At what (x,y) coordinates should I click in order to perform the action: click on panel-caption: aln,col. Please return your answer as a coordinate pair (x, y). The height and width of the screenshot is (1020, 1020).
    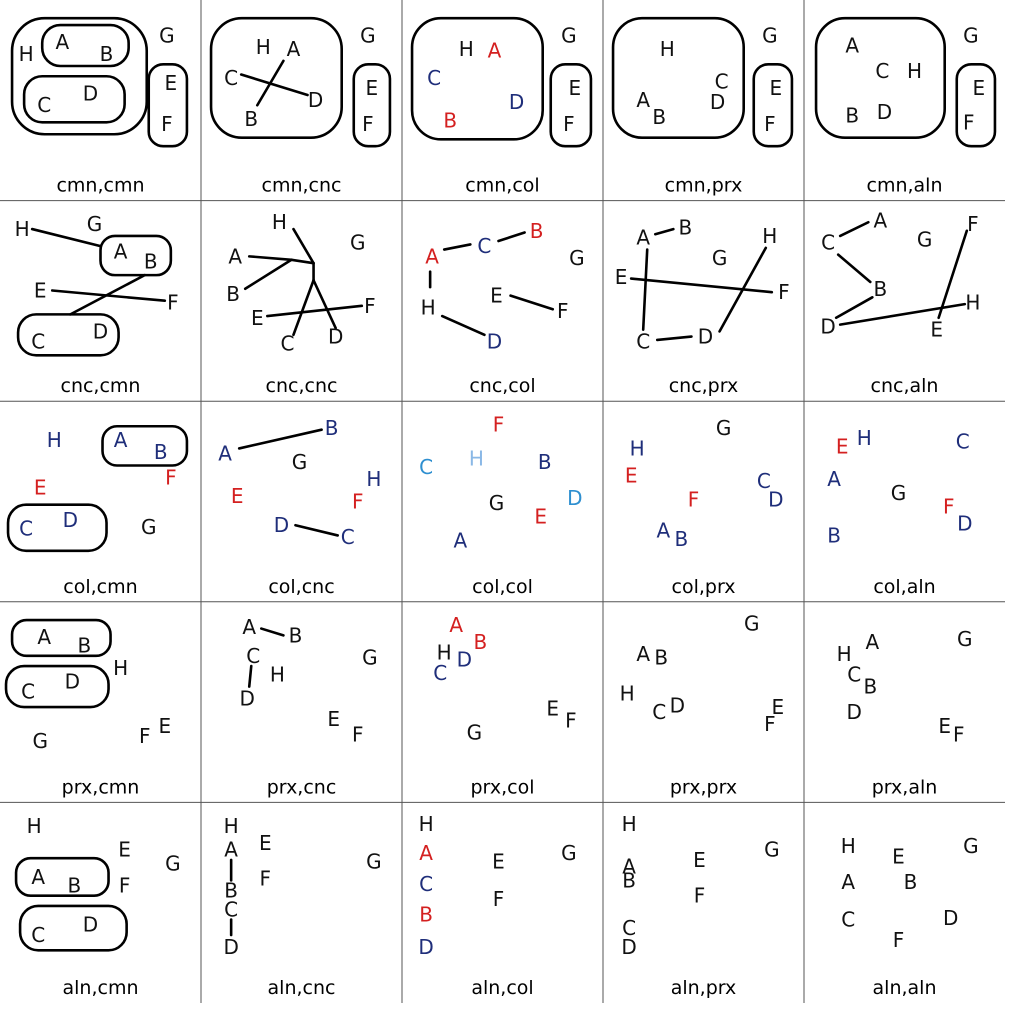
    Looking at the image, I should click on (502, 988).